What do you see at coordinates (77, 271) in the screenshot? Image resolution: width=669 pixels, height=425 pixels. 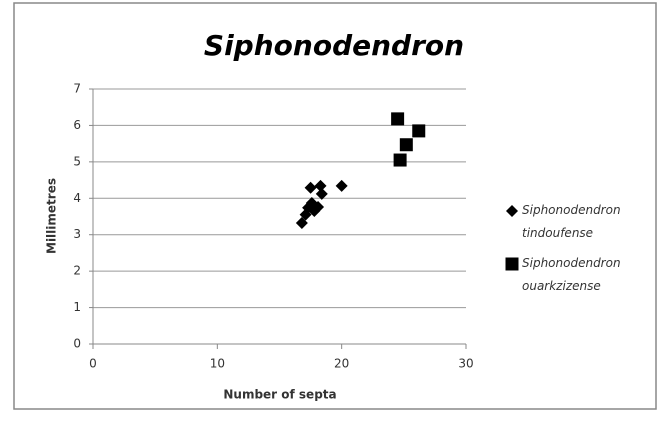 I see `y-tick-label: 2` at bounding box center [77, 271].